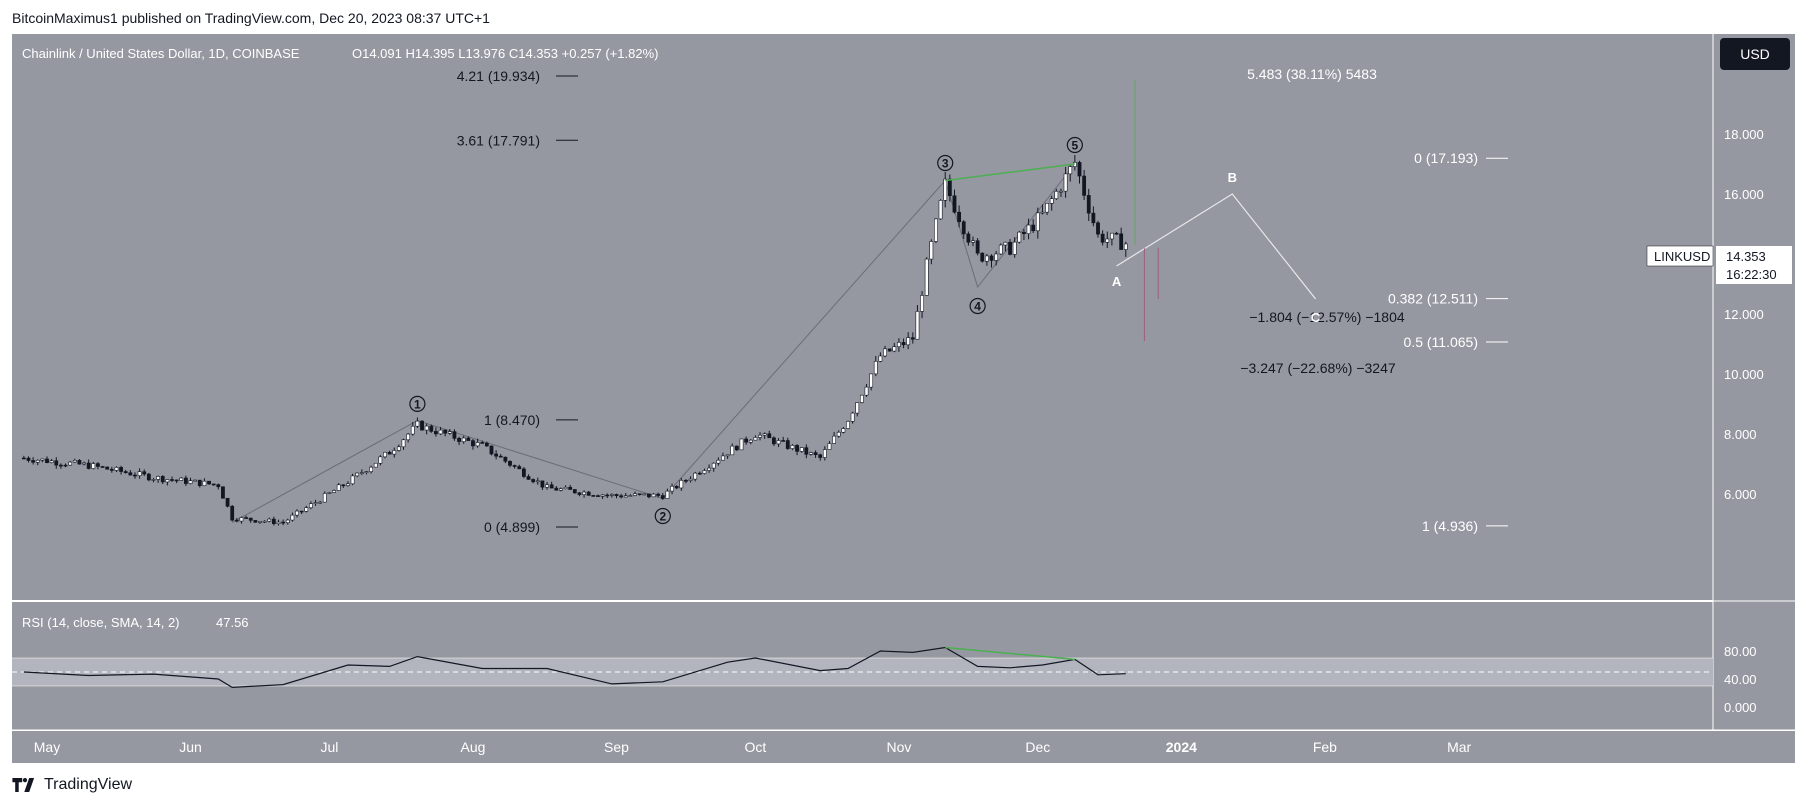 Image resolution: width=1807 pixels, height=809 pixels. What do you see at coordinates (1682, 256) in the screenshot?
I see `price-tag-symbol: LINKUSD` at bounding box center [1682, 256].